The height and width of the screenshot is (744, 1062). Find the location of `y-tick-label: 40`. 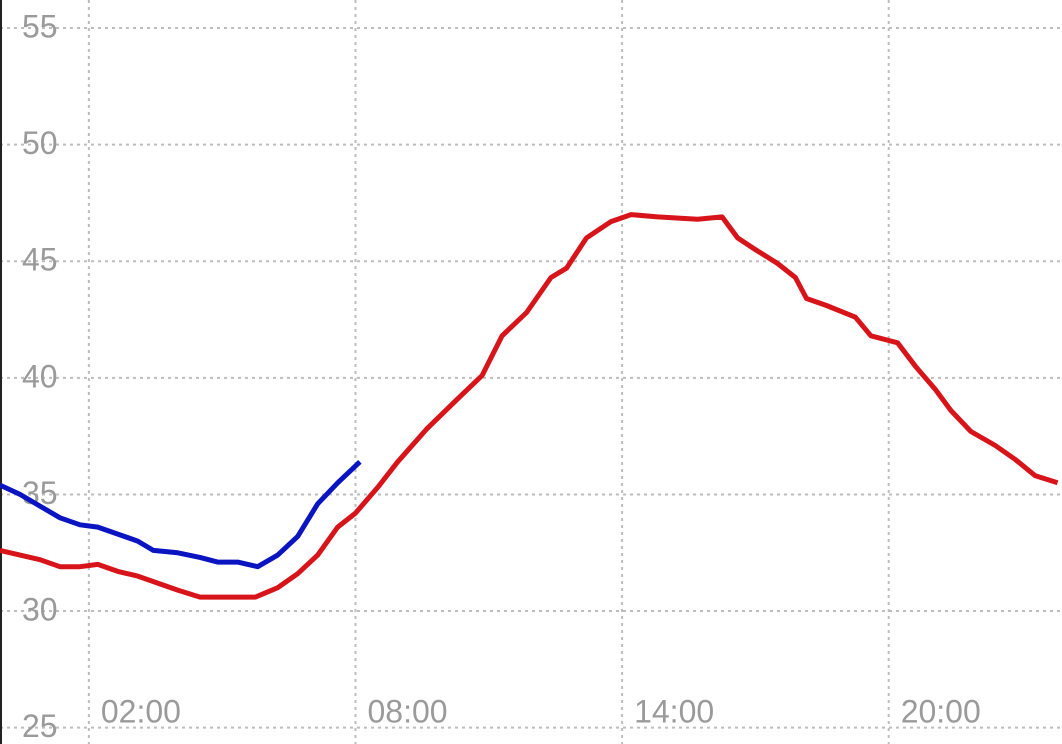

y-tick-label: 40 is located at coordinates (40, 376).